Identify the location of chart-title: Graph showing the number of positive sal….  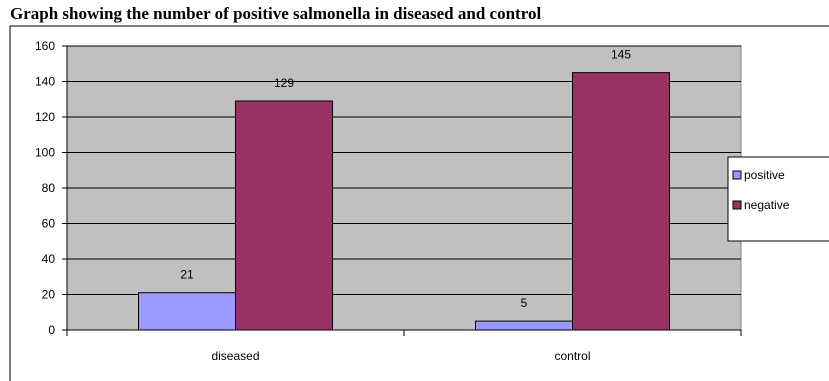
(275, 13).